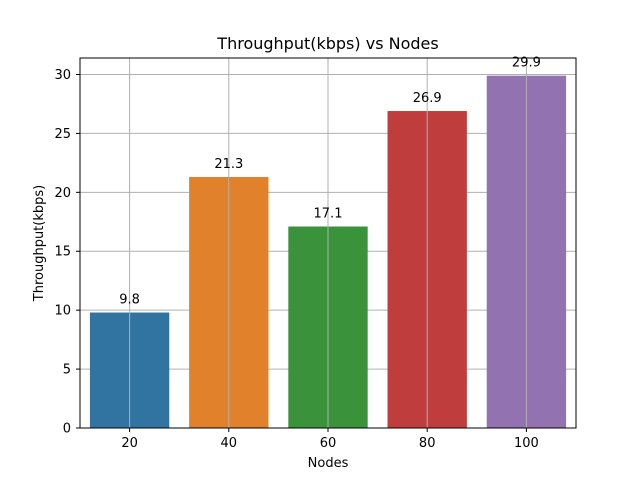 This screenshot has width=640, height=480. I want to click on y-axis-label: Throughput(kbps), so click(39, 243).